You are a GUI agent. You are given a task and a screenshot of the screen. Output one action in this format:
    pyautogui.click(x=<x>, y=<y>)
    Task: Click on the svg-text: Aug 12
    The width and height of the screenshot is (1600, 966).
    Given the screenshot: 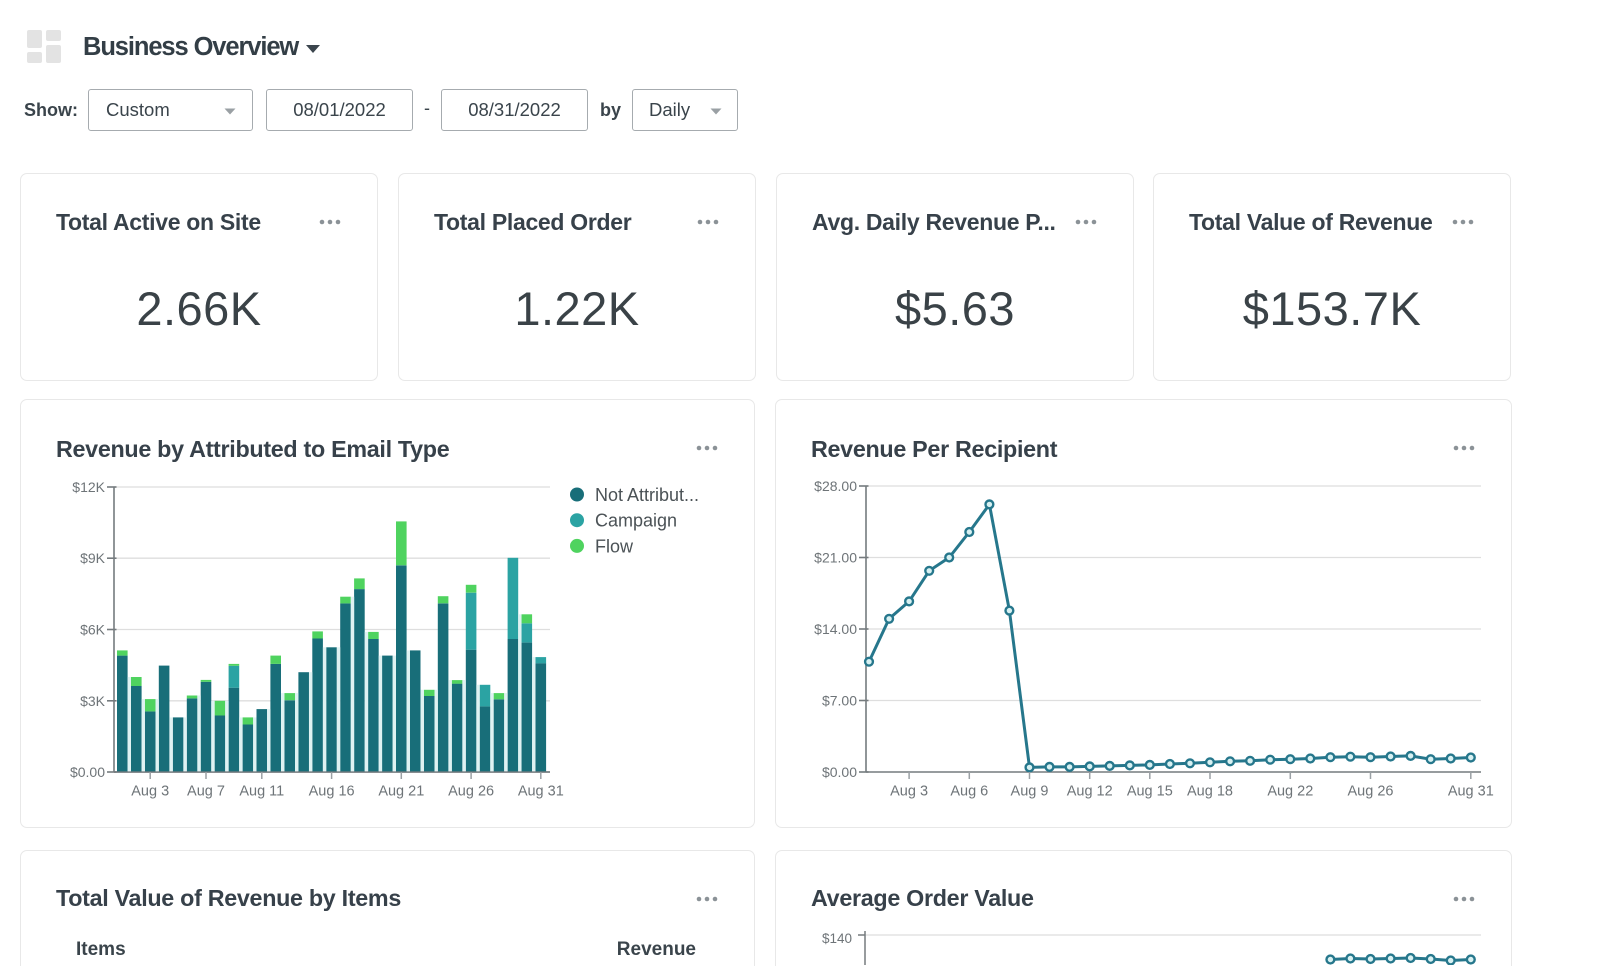 What is the action you would take?
    pyautogui.click(x=1090, y=792)
    